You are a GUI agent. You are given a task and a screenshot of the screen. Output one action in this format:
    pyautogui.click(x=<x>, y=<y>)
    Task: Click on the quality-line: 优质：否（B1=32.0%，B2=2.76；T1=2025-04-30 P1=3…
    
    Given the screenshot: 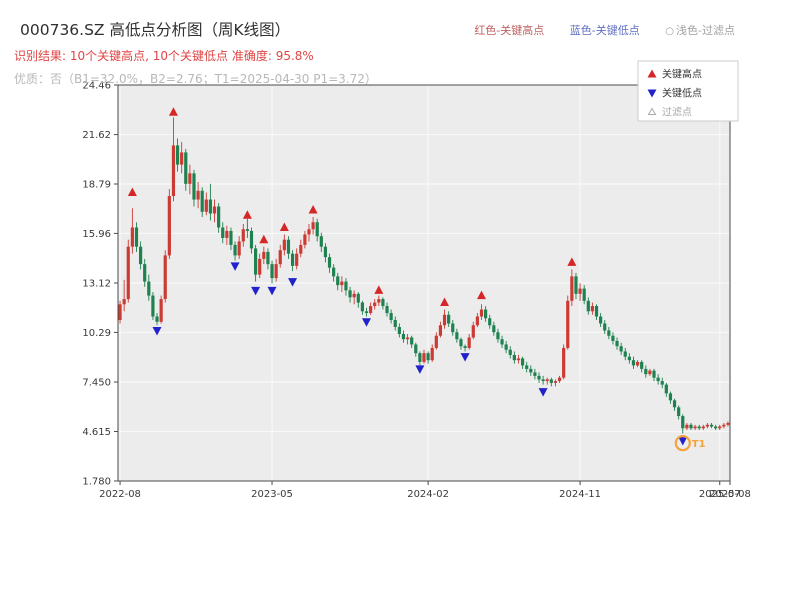 What is the action you would take?
    pyautogui.click(x=195, y=79)
    